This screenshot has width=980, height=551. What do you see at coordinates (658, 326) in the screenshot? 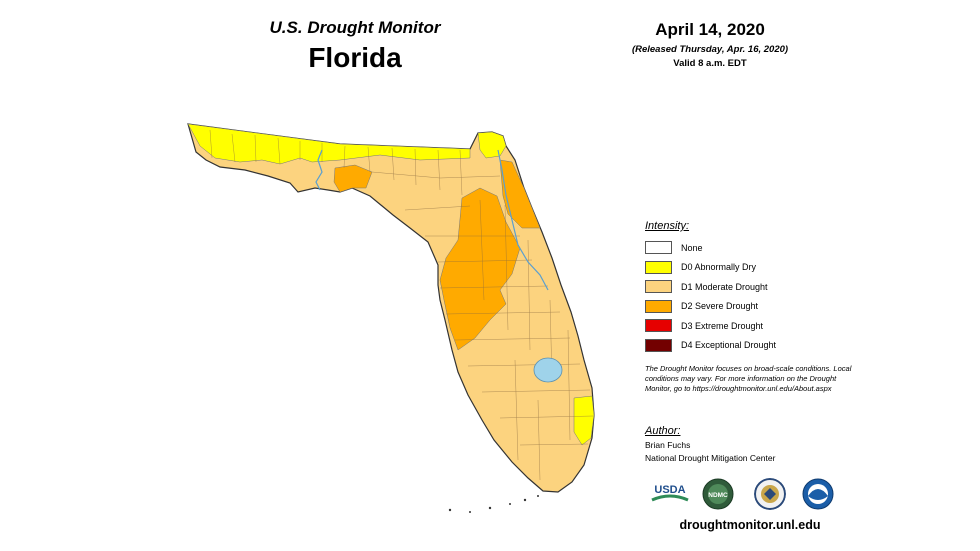
I see `legend-swatch-d3` at bounding box center [658, 326].